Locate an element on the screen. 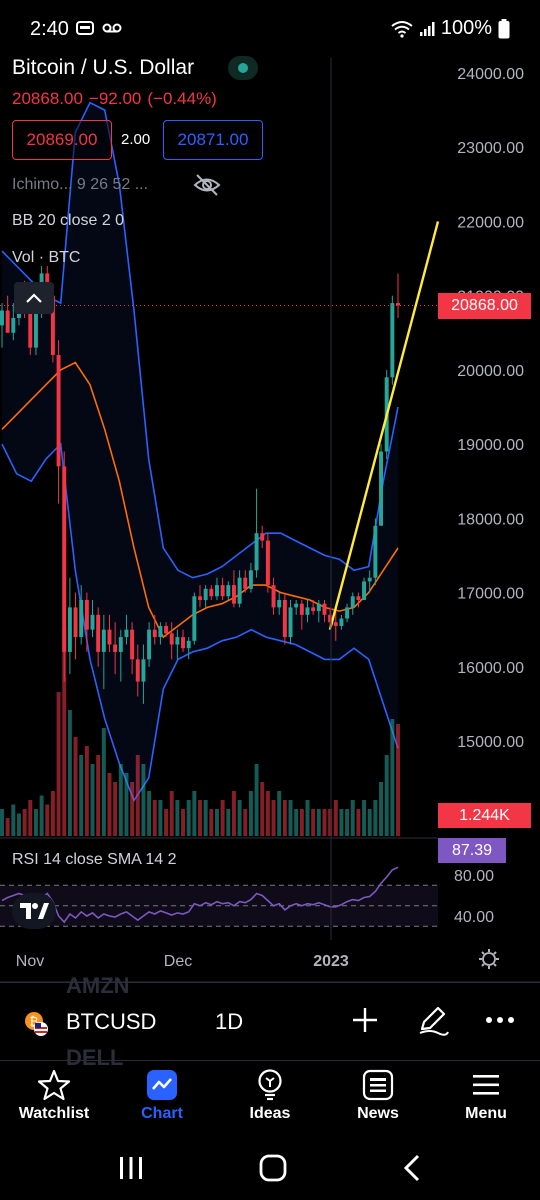 This screenshot has width=540, height=1200. symbol-flag-icon: ₿ is located at coordinates (37, 1026).